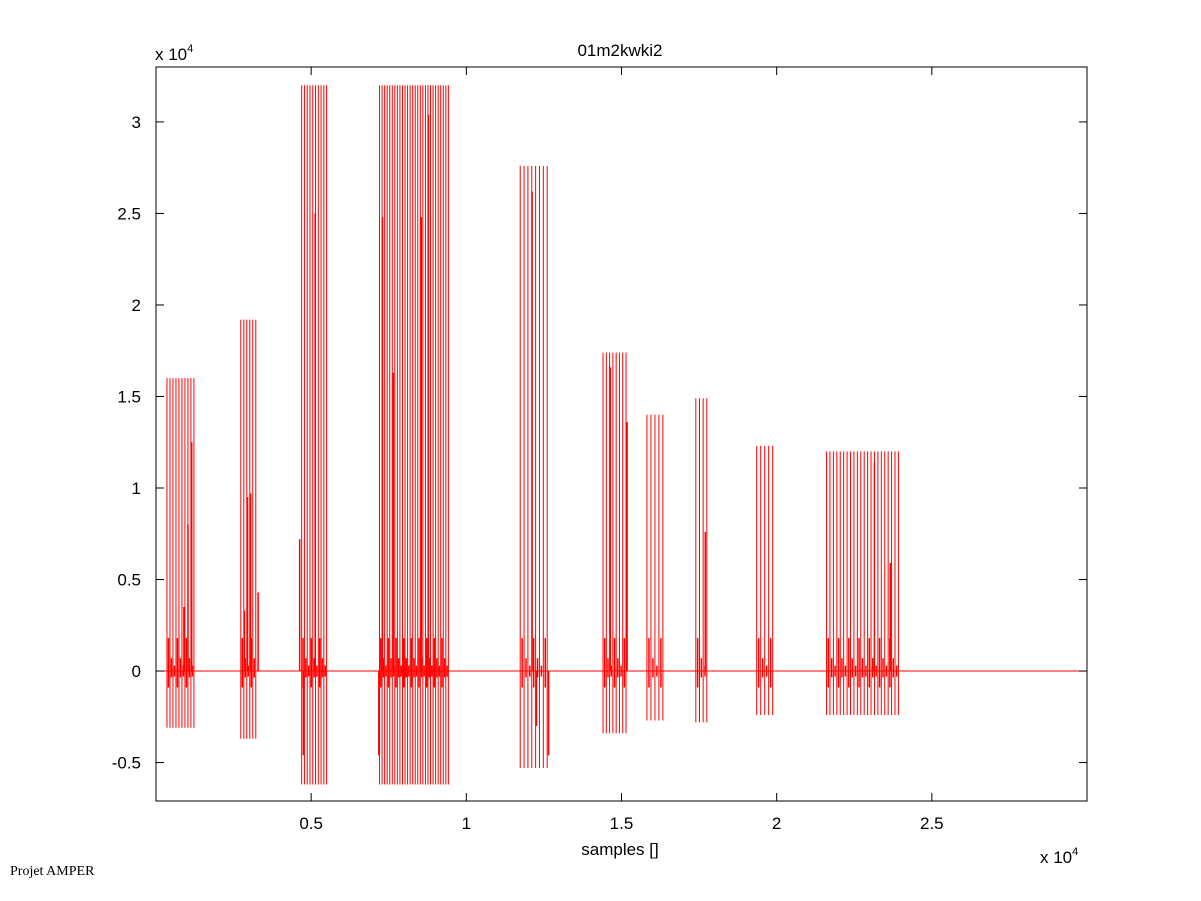  What do you see at coordinates (311, 823) in the screenshot?
I see `x-tick-label: 0.5` at bounding box center [311, 823].